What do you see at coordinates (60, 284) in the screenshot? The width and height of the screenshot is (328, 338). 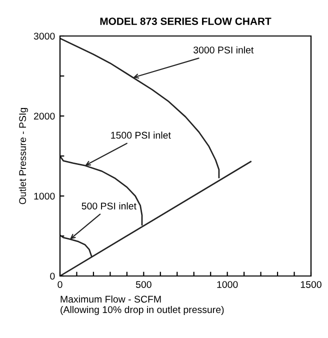 I see `x-tick-label: 0` at bounding box center [60, 284].